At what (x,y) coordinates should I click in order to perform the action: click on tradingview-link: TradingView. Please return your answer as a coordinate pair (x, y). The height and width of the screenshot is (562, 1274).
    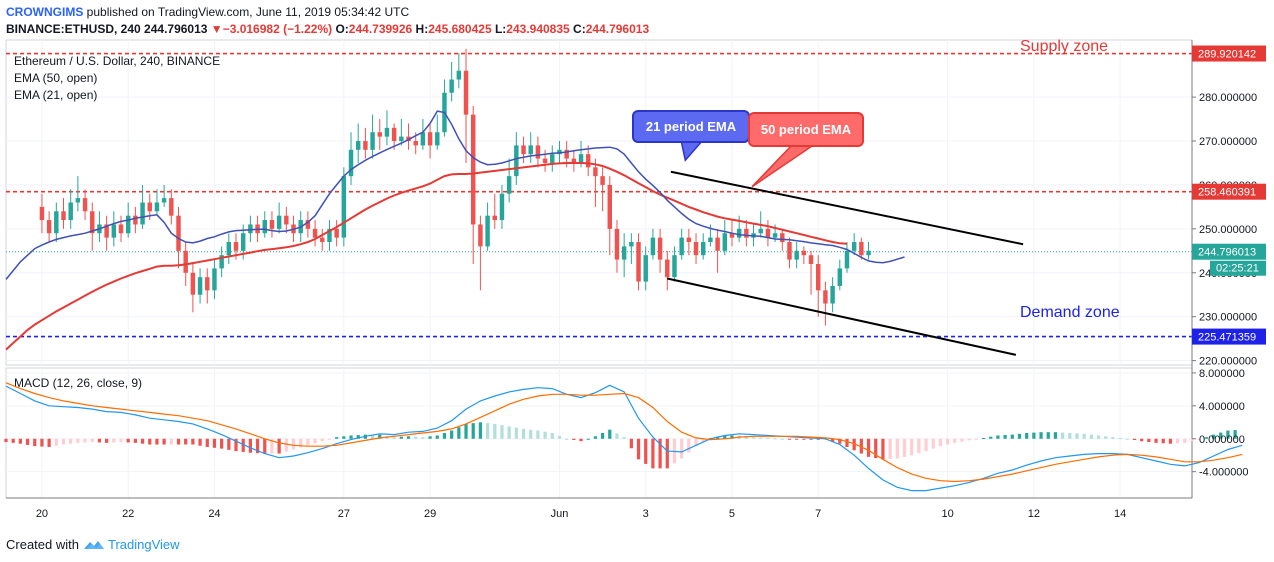
    Looking at the image, I should click on (144, 544).